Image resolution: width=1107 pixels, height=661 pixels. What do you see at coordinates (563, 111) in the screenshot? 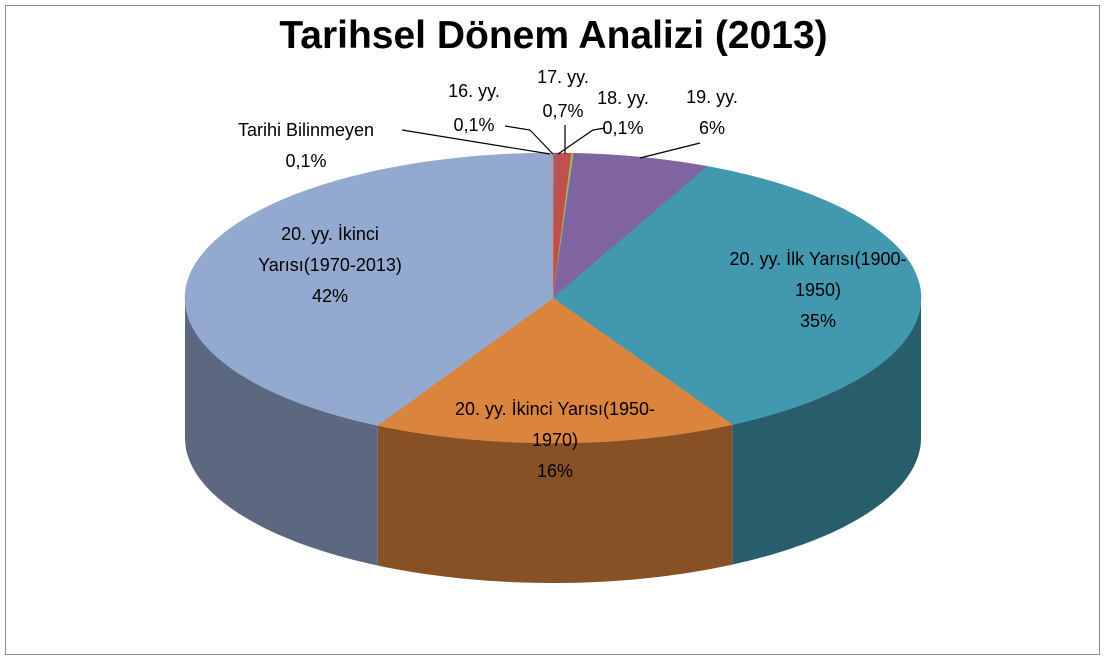
I see `data-label-value: 0,7%` at bounding box center [563, 111].